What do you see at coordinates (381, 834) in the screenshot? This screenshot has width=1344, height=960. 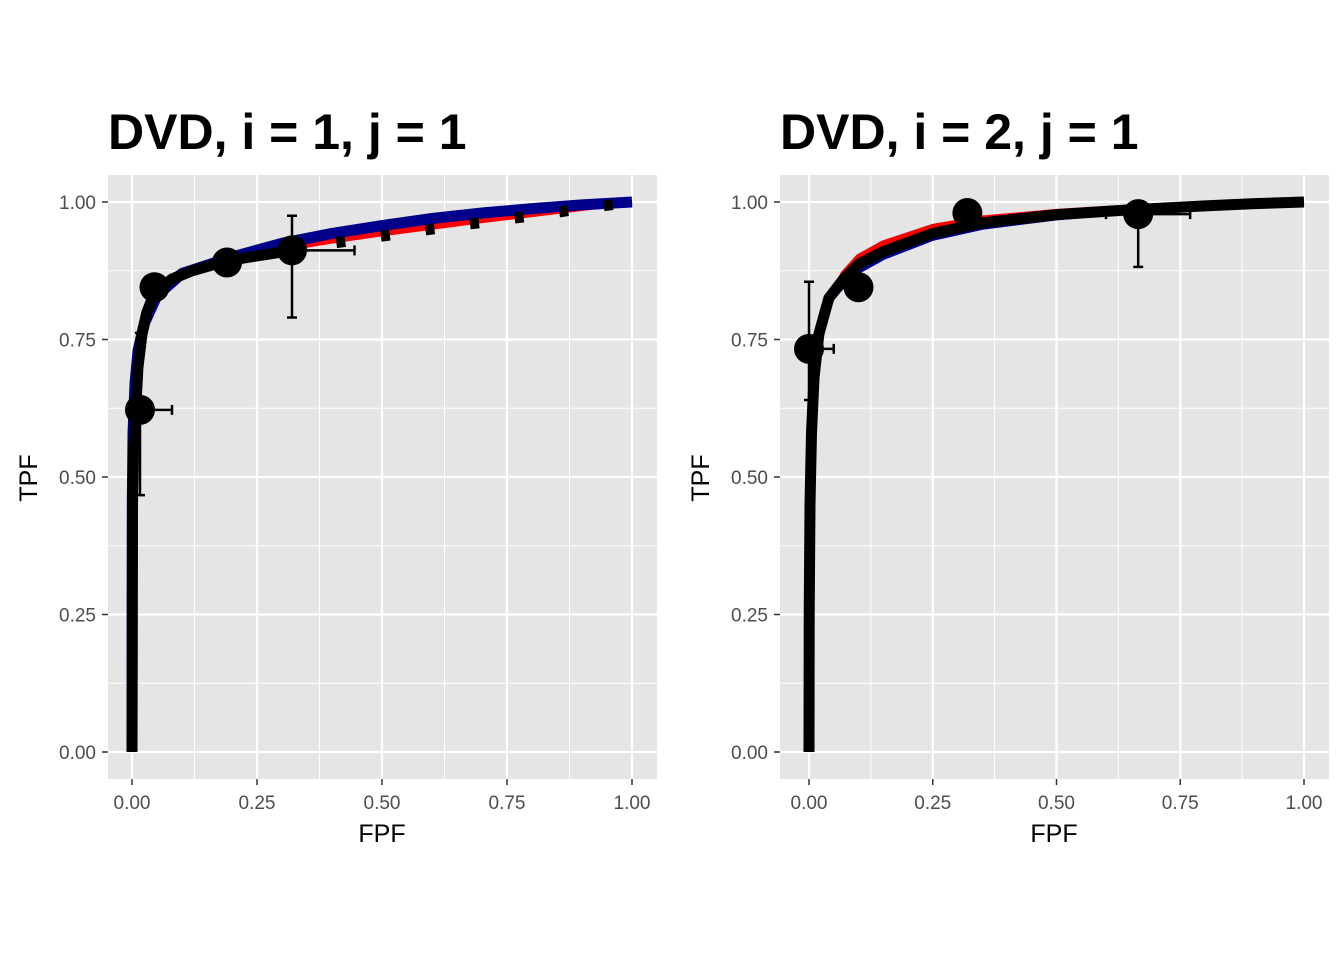 I see `panel-1-x-axis-label: FPF` at bounding box center [381, 834].